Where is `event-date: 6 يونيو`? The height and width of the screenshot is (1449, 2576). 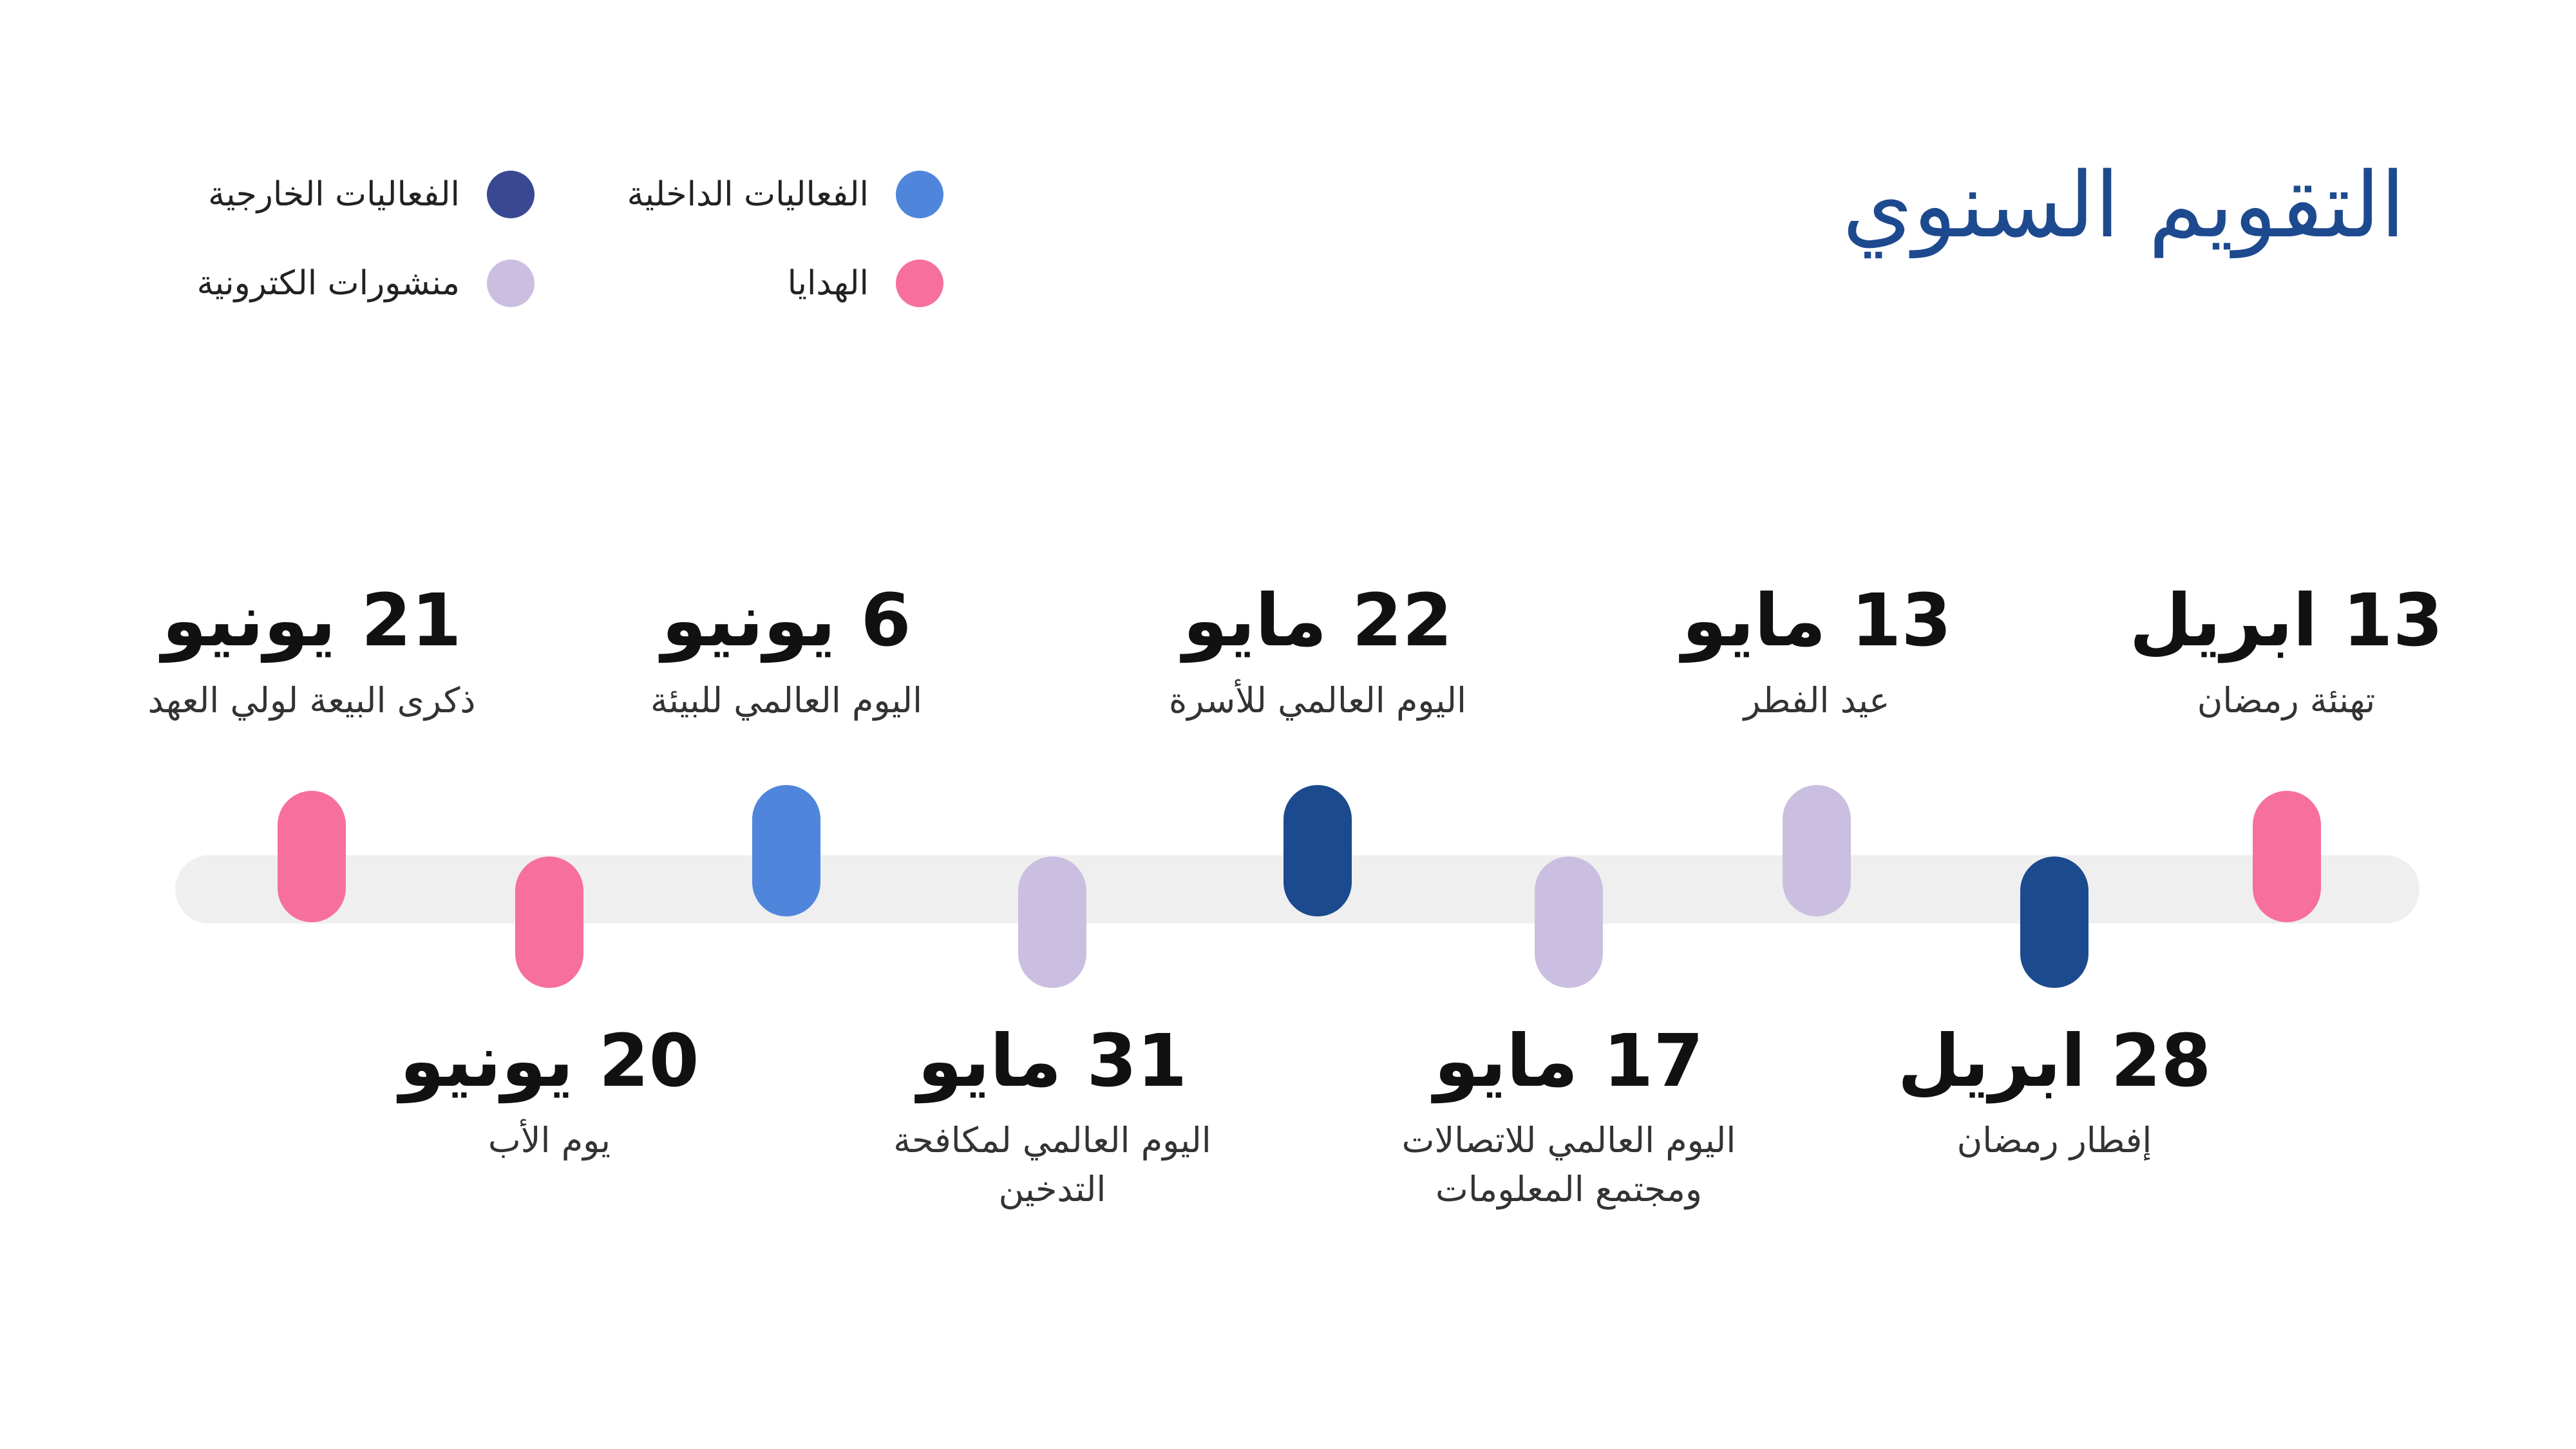
event-date: 6 يونيو is located at coordinates (786, 621).